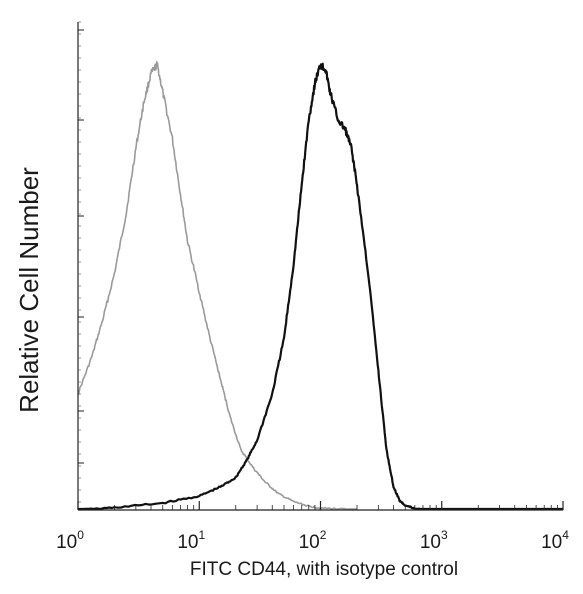 The image size is (583, 594). I want to click on x-tick-label: 10⁴, so click(555, 540).